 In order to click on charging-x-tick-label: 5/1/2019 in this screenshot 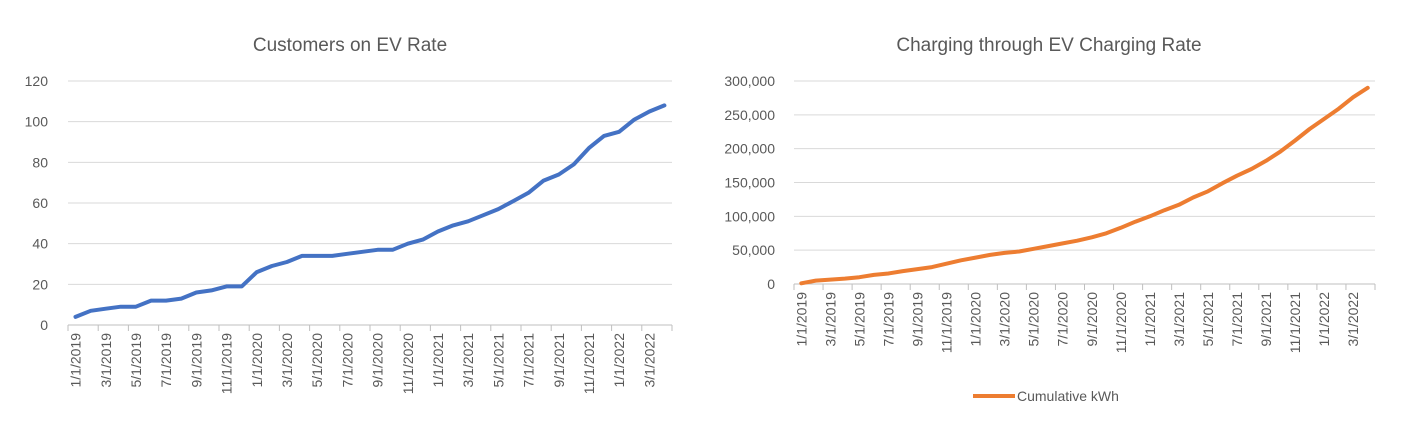, I will do `click(859, 319)`.